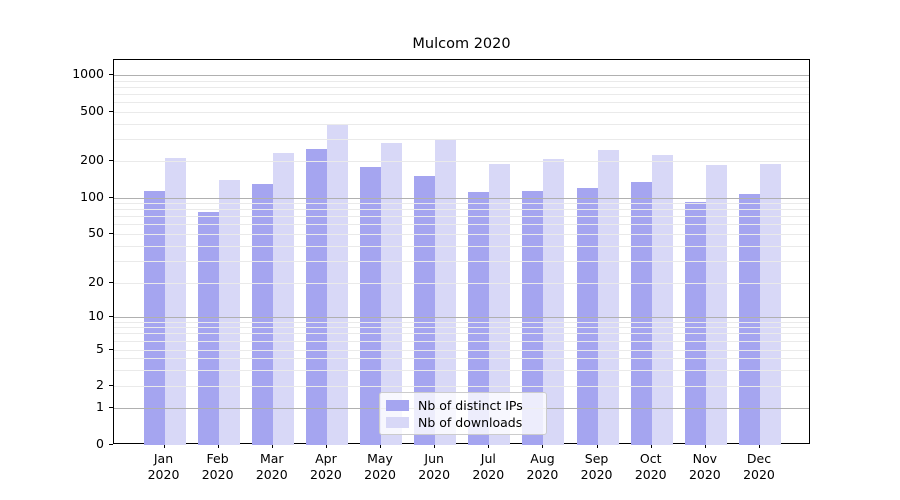  Describe the element at coordinates (470, 405) in the screenshot. I see `legend-label: Nb of distinct IPs` at that location.